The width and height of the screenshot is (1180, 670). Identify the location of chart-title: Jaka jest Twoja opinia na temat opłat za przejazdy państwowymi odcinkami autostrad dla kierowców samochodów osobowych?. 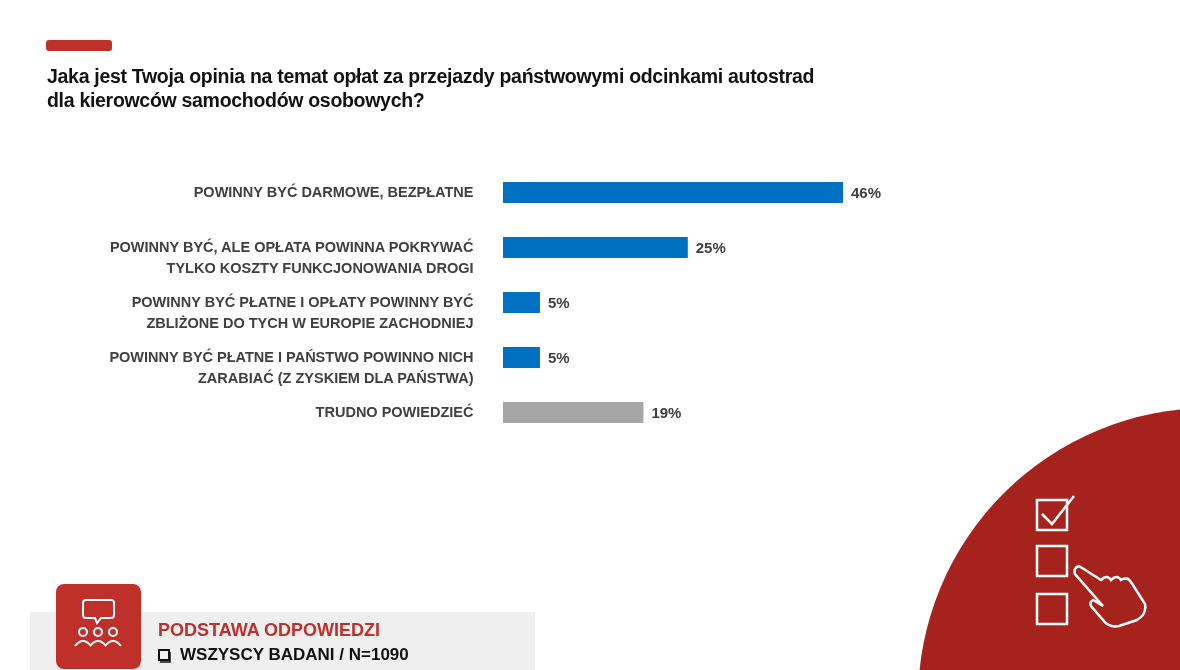
(431, 88).